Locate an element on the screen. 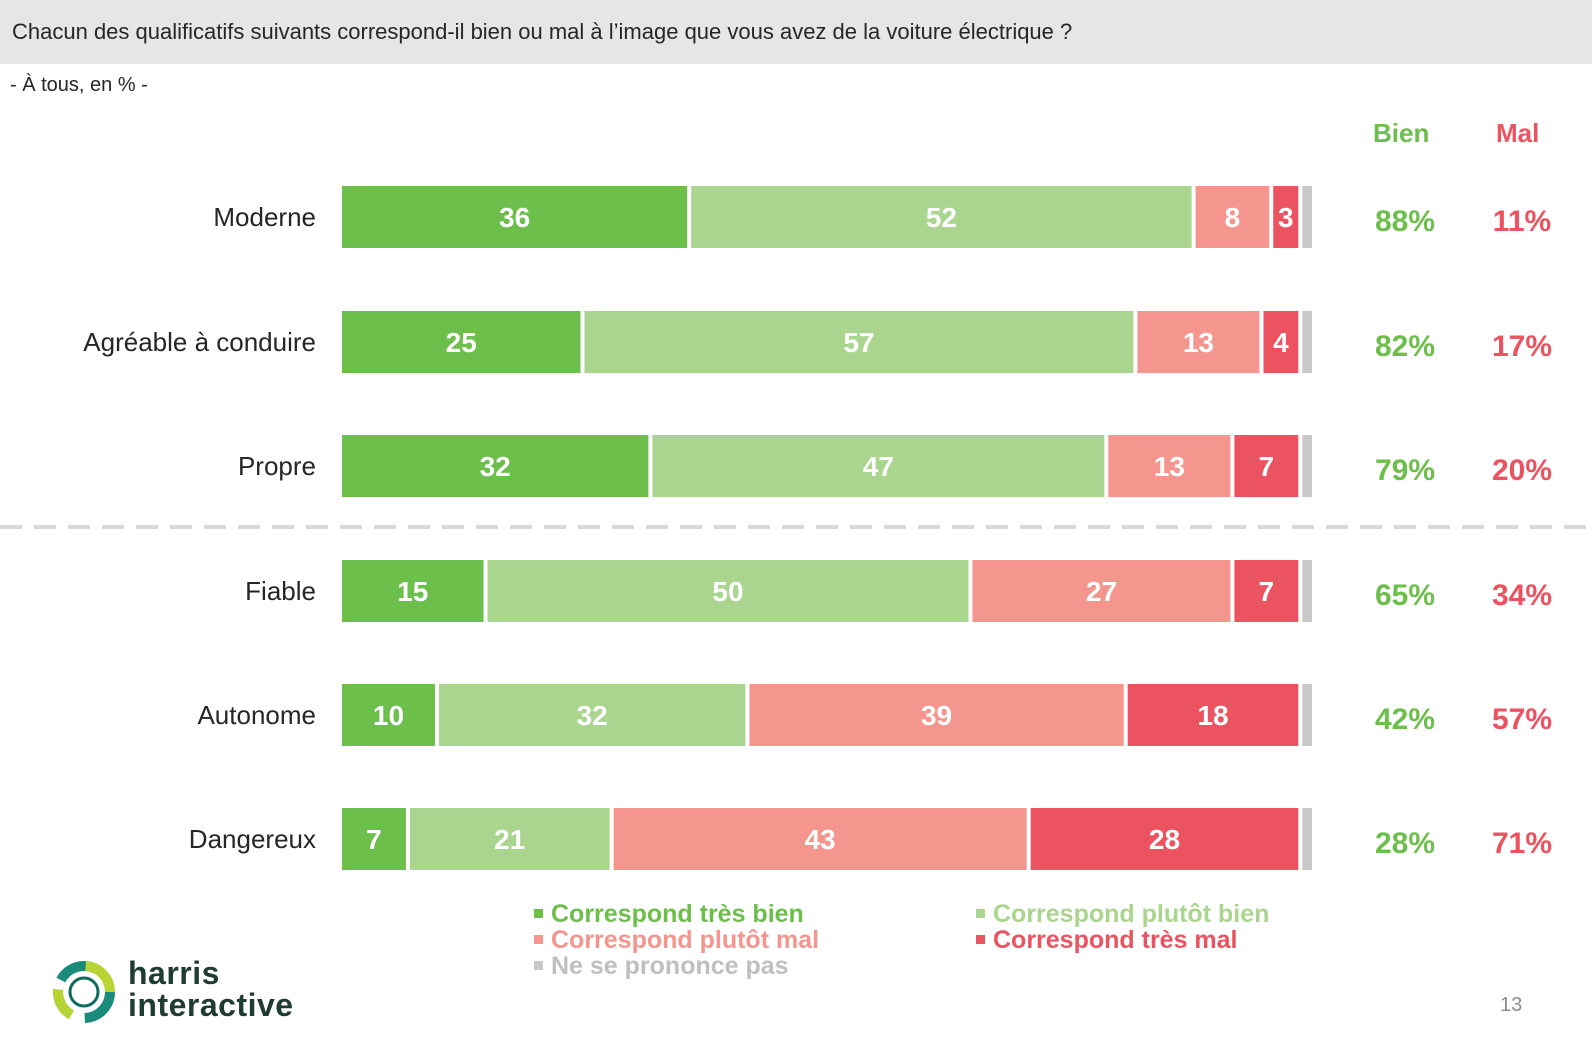 The image size is (1592, 1048). harris-interactive-logo: harris interactive is located at coordinates (200, 992).